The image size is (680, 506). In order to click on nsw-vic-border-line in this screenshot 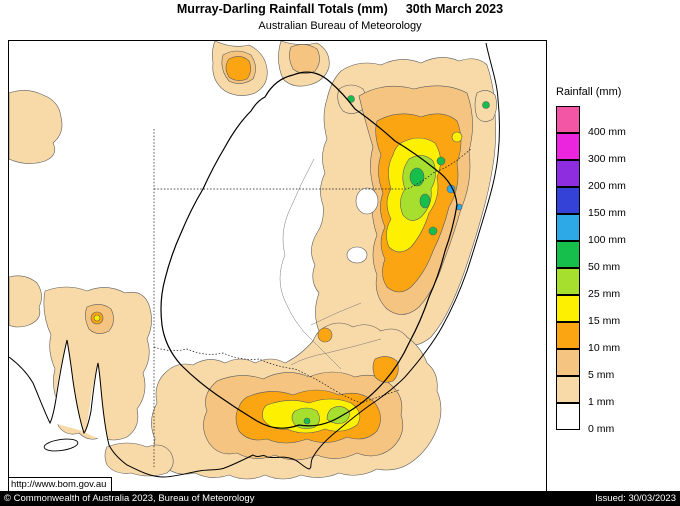, I will do `click(276, 375)`.